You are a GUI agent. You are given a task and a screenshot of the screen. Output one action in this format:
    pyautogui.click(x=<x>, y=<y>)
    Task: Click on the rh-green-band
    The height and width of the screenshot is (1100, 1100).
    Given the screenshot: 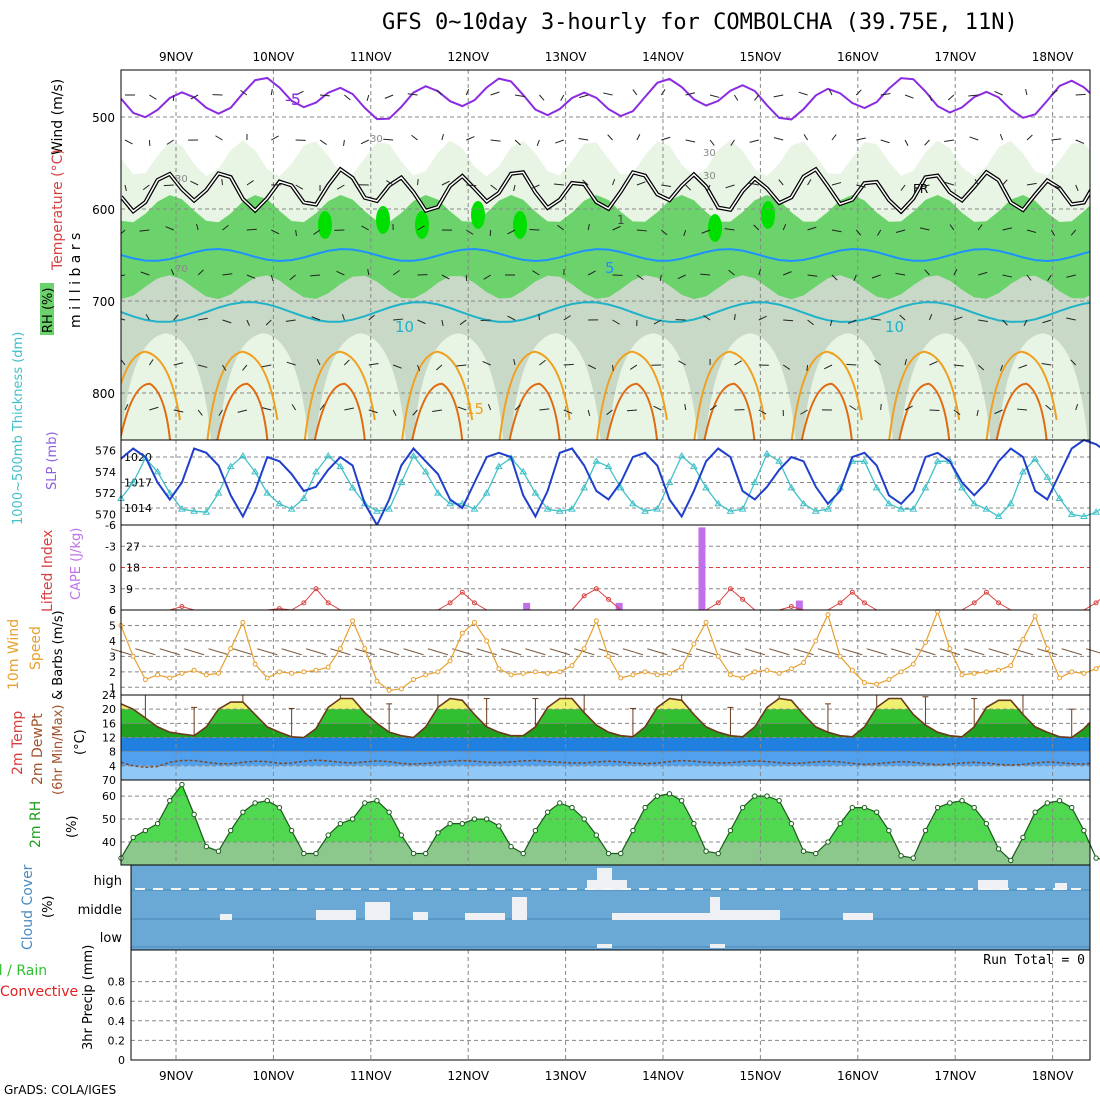 What is the action you would take?
    pyautogui.click(x=605, y=247)
    